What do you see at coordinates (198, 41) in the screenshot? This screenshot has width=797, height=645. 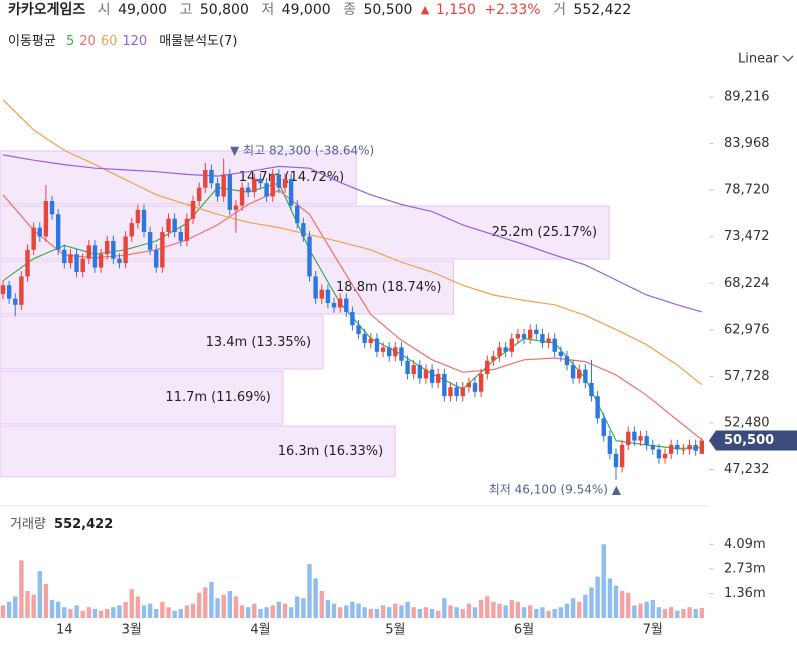 I see `profile-label: 매물분석도(7)` at bounding box center [198, 41].